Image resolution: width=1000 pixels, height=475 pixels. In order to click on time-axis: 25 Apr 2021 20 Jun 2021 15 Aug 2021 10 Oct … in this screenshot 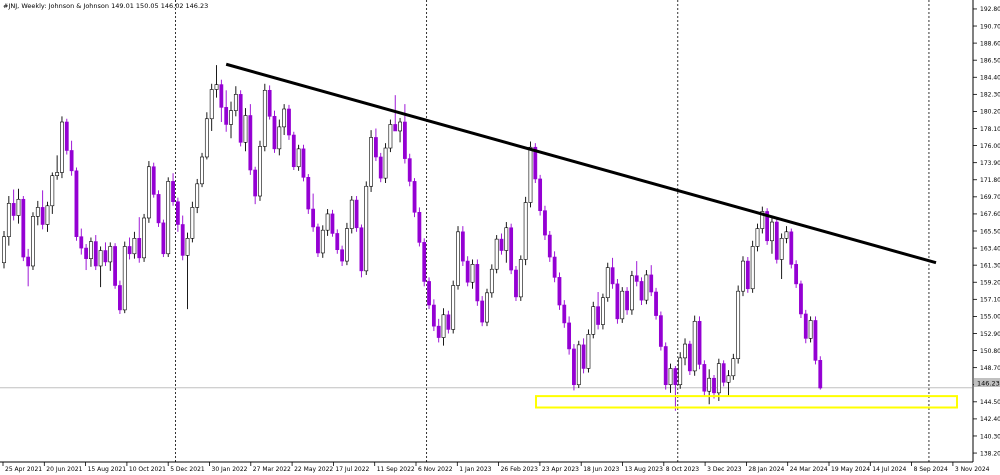, I will do `click(496, 467)`.